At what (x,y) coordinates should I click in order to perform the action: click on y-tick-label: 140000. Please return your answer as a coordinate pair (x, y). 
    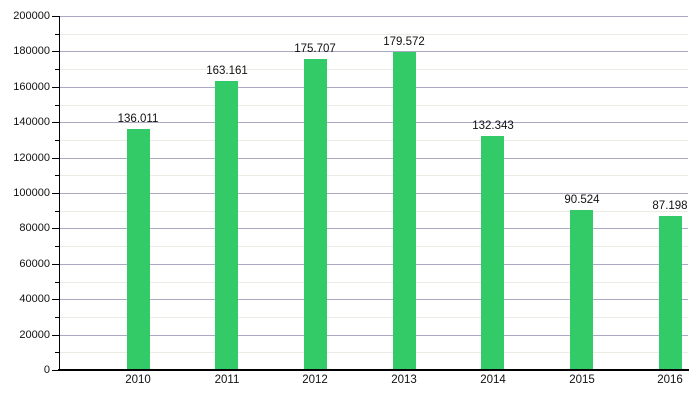
    Looking at the image, I should click on (31, 122).